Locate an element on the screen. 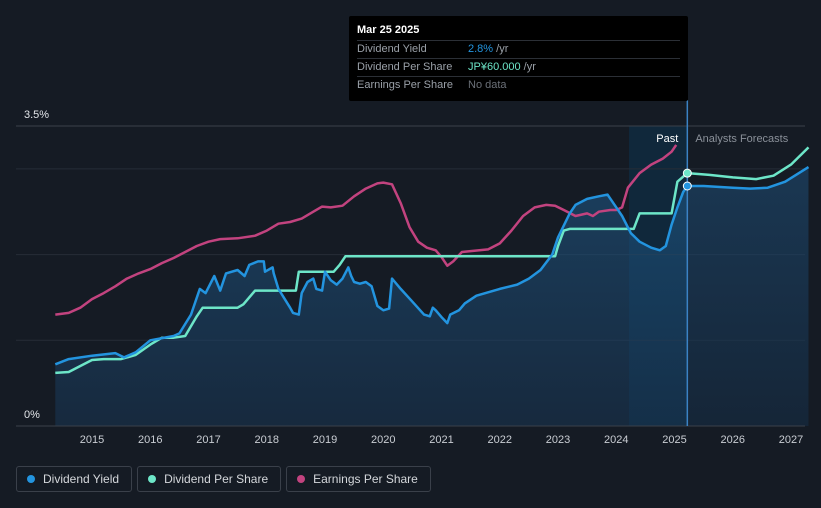  tooltip-value: No data is located at coordinates (487, 85).